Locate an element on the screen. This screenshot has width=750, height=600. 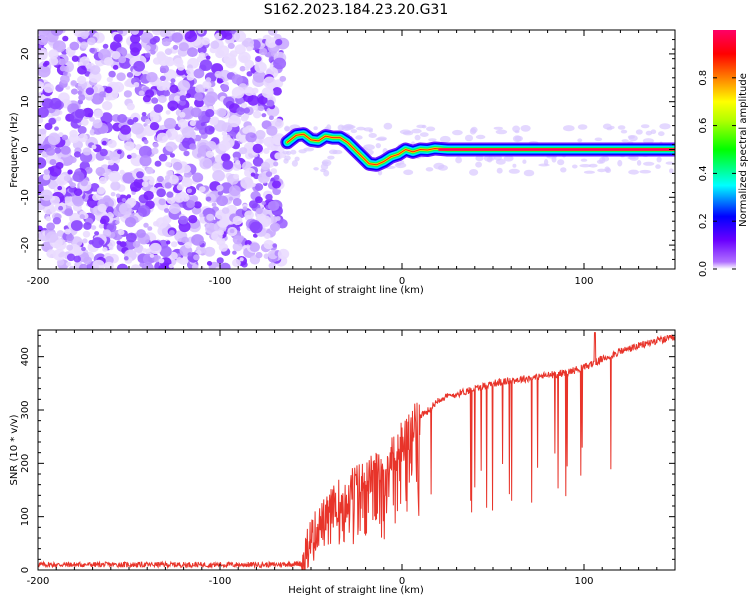
signal-ridge is located at coordinates (477, 149).